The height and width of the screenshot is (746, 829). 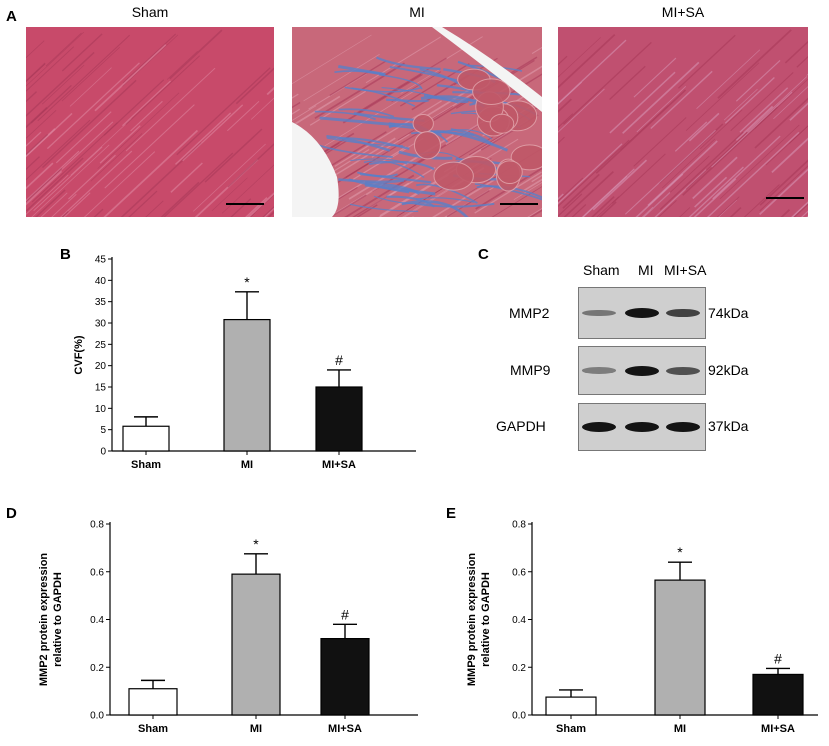 I want to click on y-tick-label: 40, so click(x=101, y=281).